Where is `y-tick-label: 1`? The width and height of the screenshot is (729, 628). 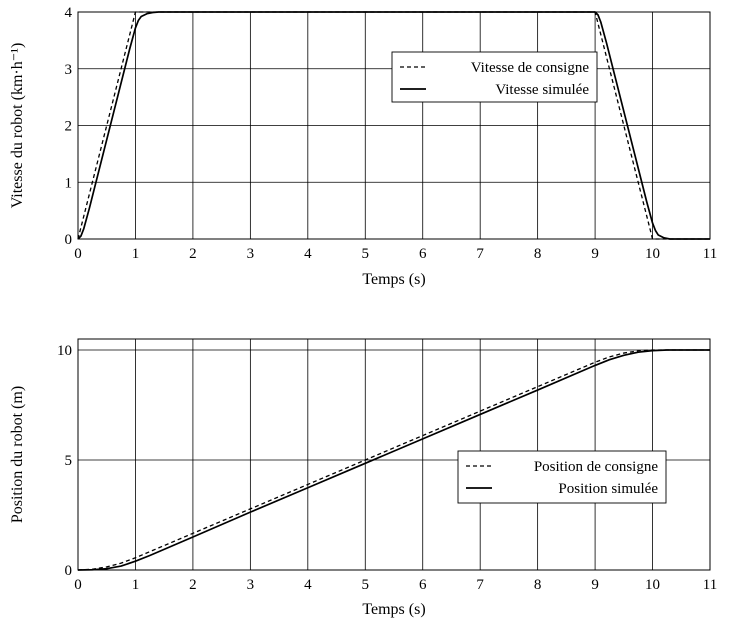
y-tick-label: 1 is located at coordinates (69, 183).